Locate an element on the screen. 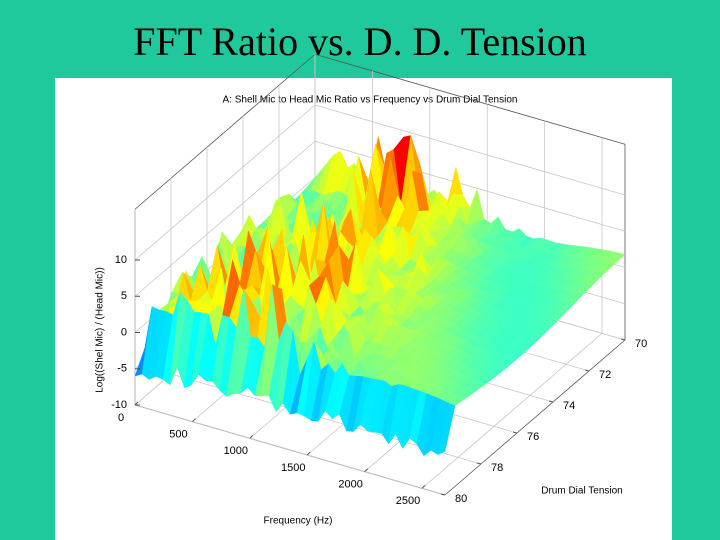 The height and width of the screenshot is (540, 720). z-axis-label: Log((Shel Mic) / (Head Mic)) is located at coordinates (100, 330).